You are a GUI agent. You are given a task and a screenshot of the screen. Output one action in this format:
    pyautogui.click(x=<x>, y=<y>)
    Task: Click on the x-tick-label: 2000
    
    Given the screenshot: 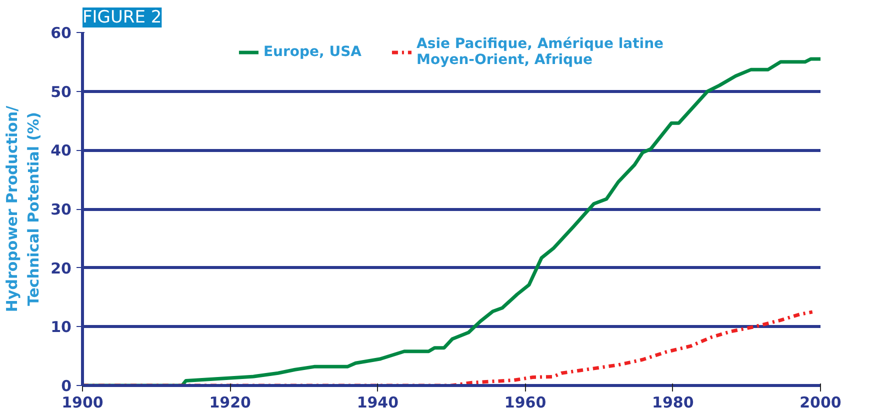 What is the action you would take?
    pyautogui.click(x=821, y=403)
    